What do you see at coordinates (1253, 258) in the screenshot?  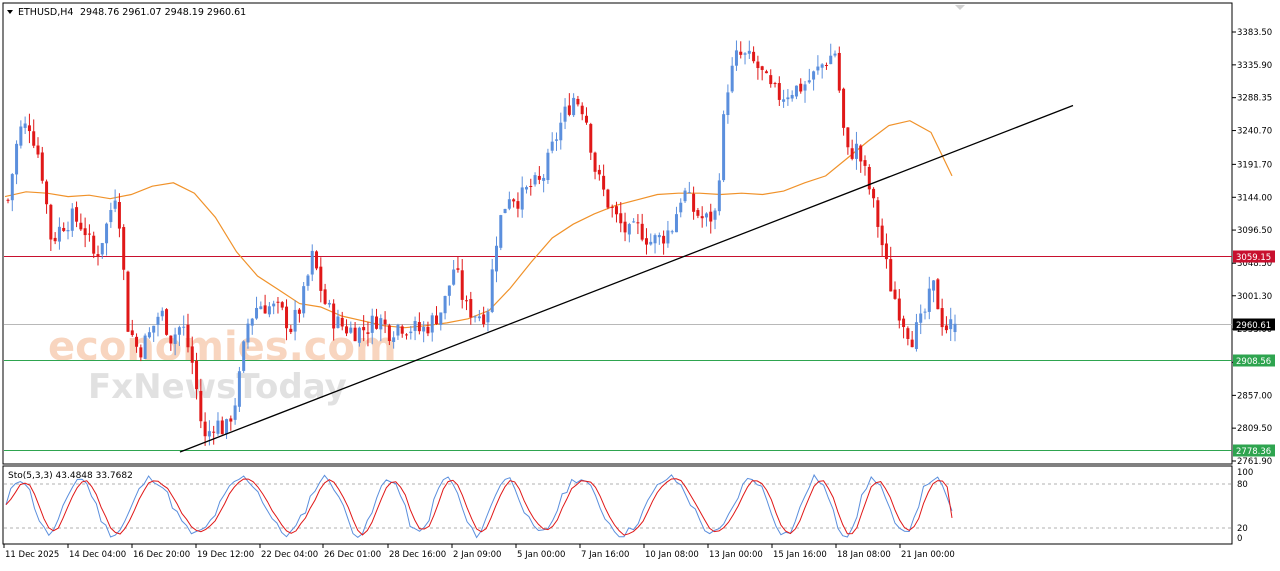 I see `resistance-price-label: 3059.15` at bounding box center [1253, 258].